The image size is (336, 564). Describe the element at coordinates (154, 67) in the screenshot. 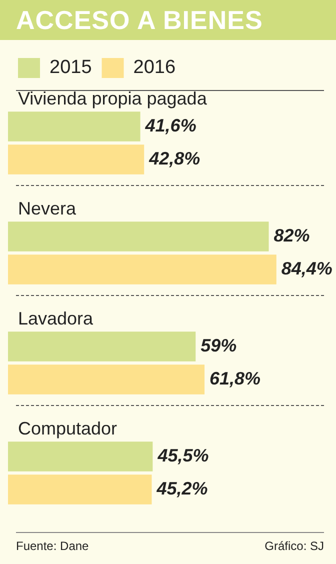

I see `legend-label: 2016` at that location.